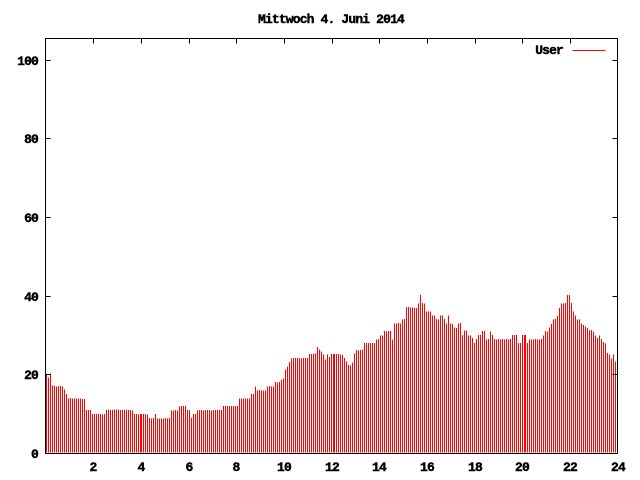 The image size is (640, 480). I want to click on svg-text: 80, so click(31, 139).